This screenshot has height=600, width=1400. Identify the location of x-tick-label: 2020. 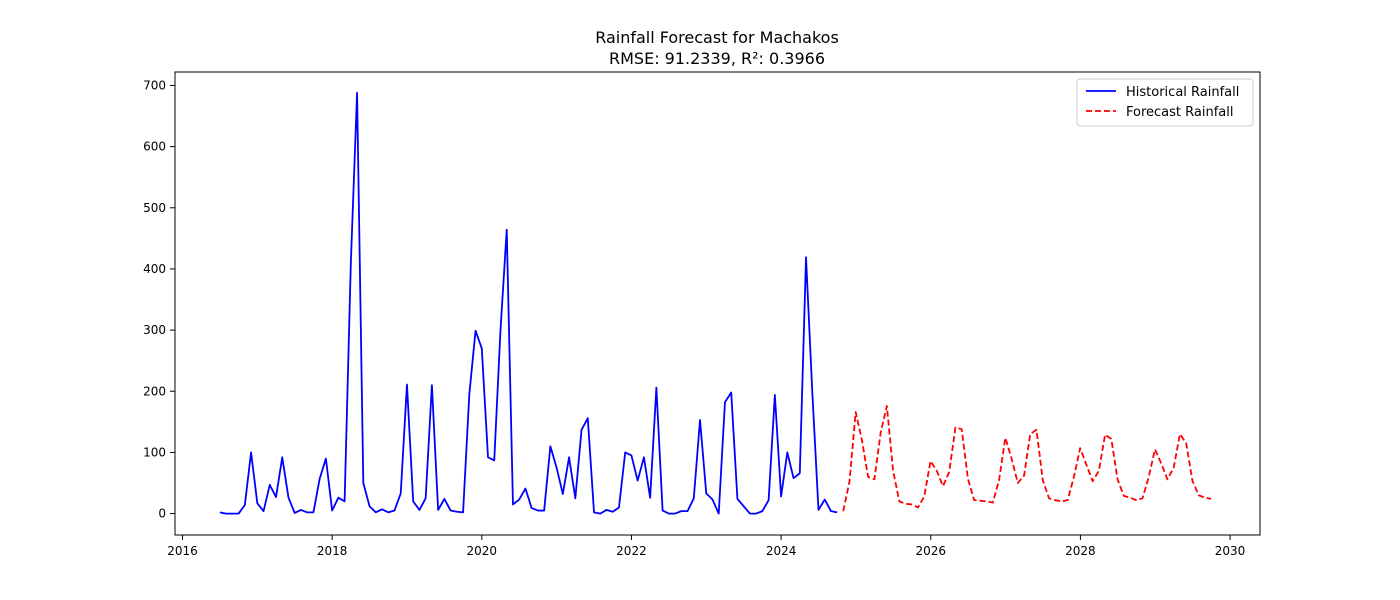
(482, 551).